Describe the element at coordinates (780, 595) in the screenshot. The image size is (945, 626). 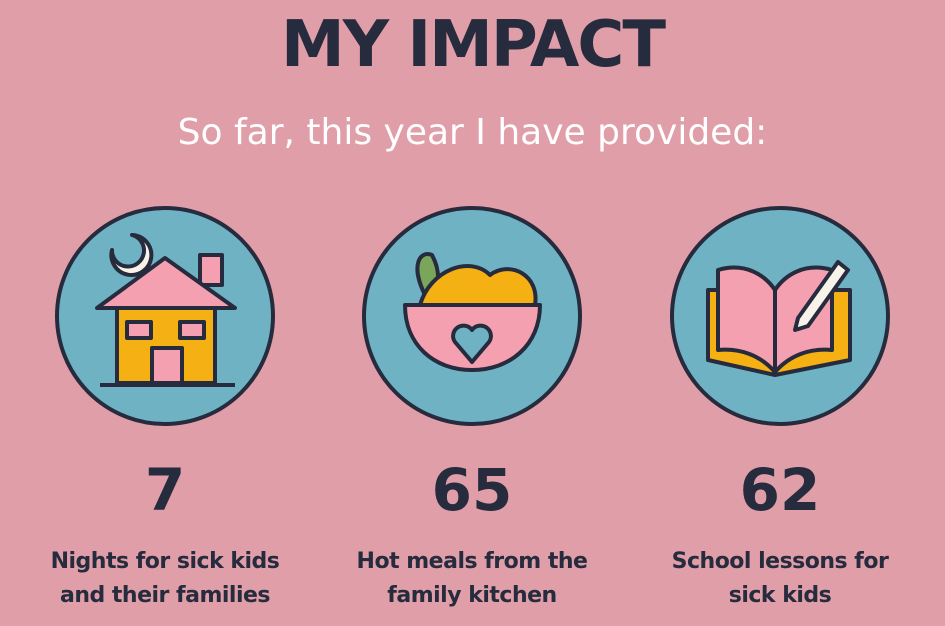
I see `label-line: sick kids` at that location.